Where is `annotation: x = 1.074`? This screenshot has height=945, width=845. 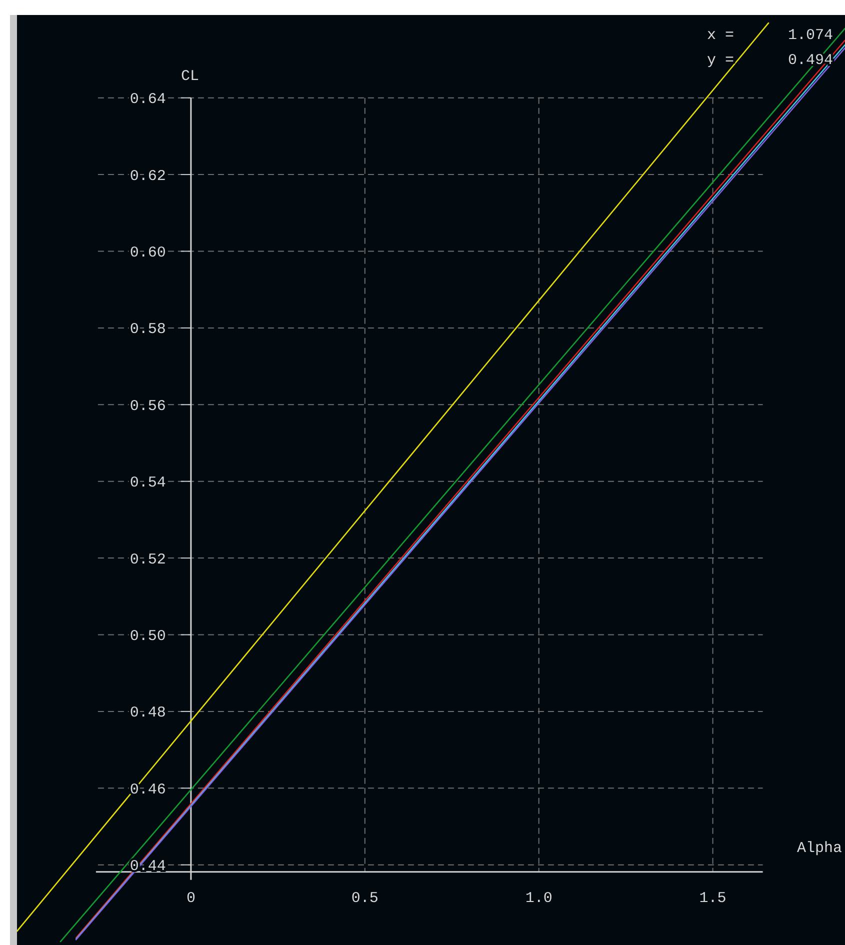 annotation: x = 1.074 is located at coordinates (769, 35).